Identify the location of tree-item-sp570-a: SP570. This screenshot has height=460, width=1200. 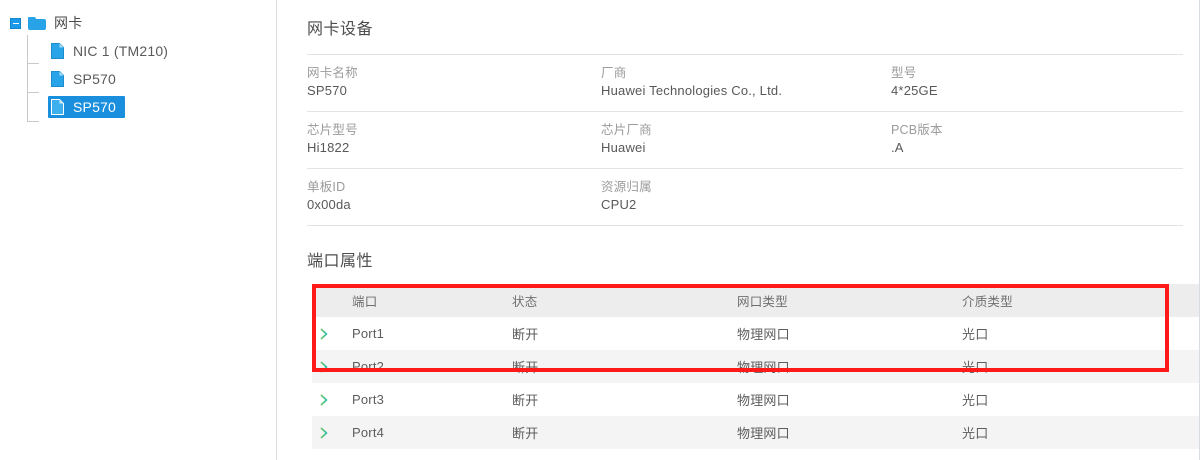
(138, 79).